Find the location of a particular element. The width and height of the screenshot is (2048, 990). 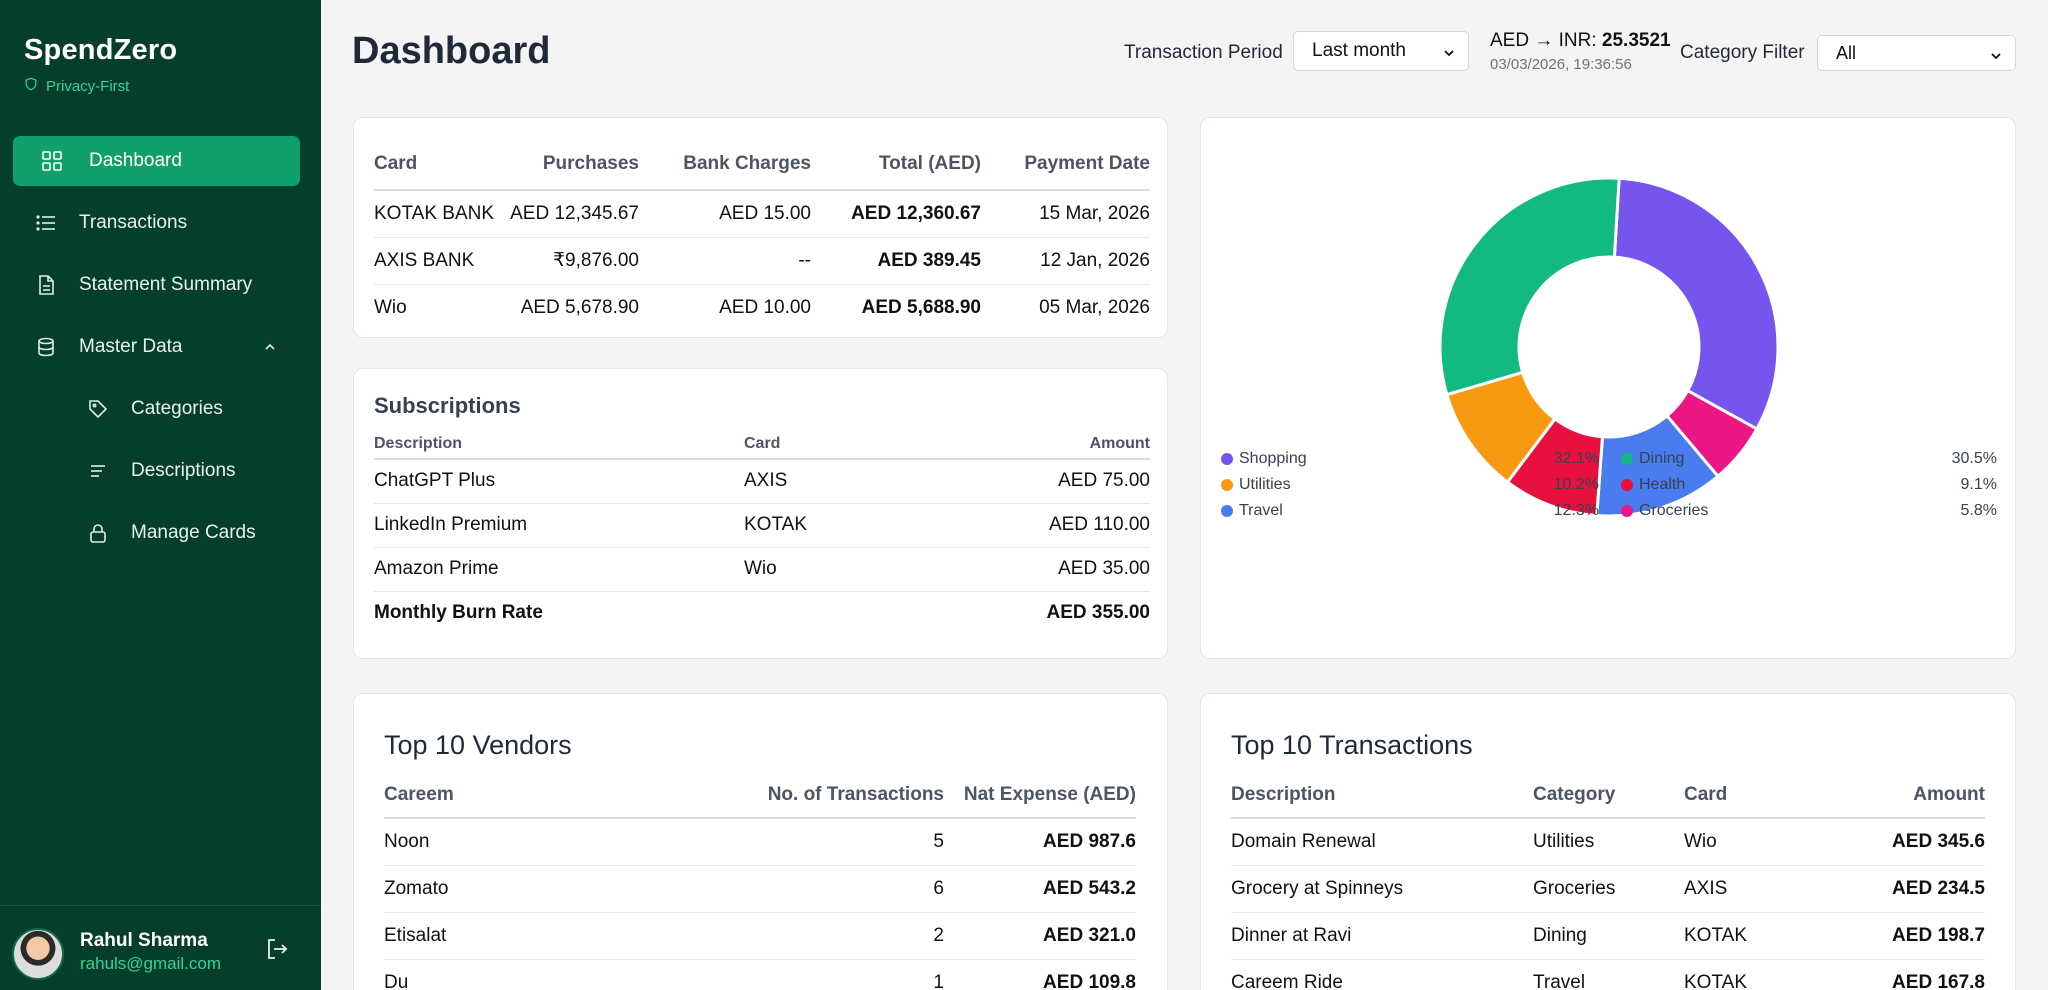

donut-slice-shopping is located at coordinates (1696, 303).